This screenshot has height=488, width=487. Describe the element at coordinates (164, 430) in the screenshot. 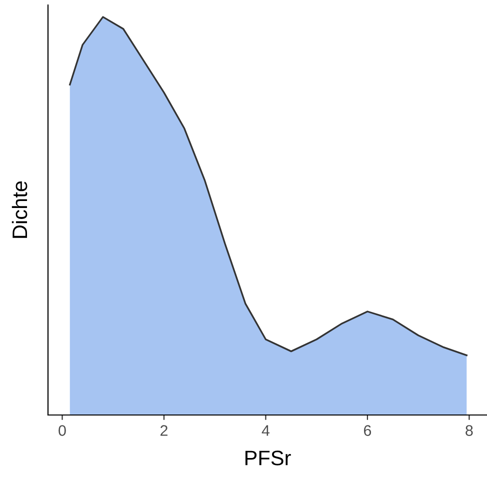

I see `x-tick-label: 2` at that location.